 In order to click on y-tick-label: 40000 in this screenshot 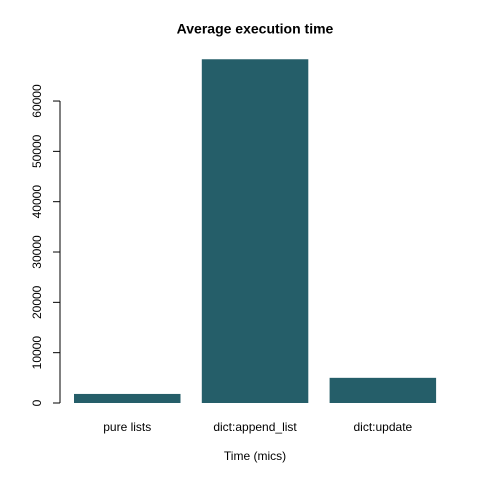, I will do `click(37, 202)`.